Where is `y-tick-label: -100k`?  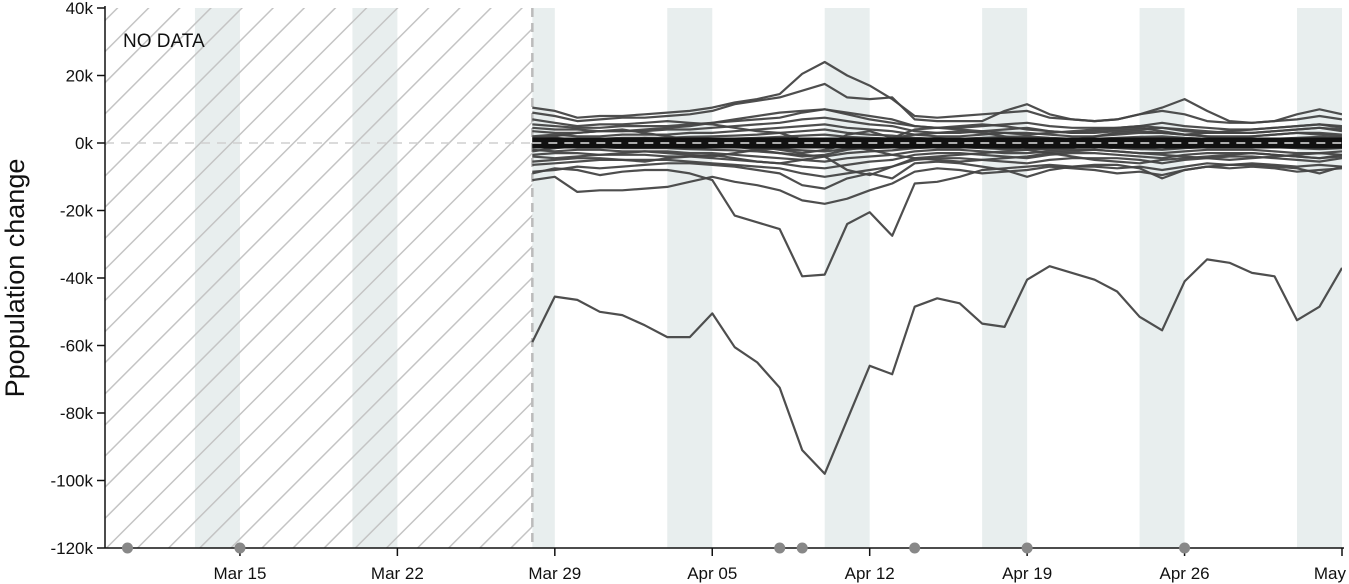
y-tick-label: -100k is located at coordinates (71, 481).